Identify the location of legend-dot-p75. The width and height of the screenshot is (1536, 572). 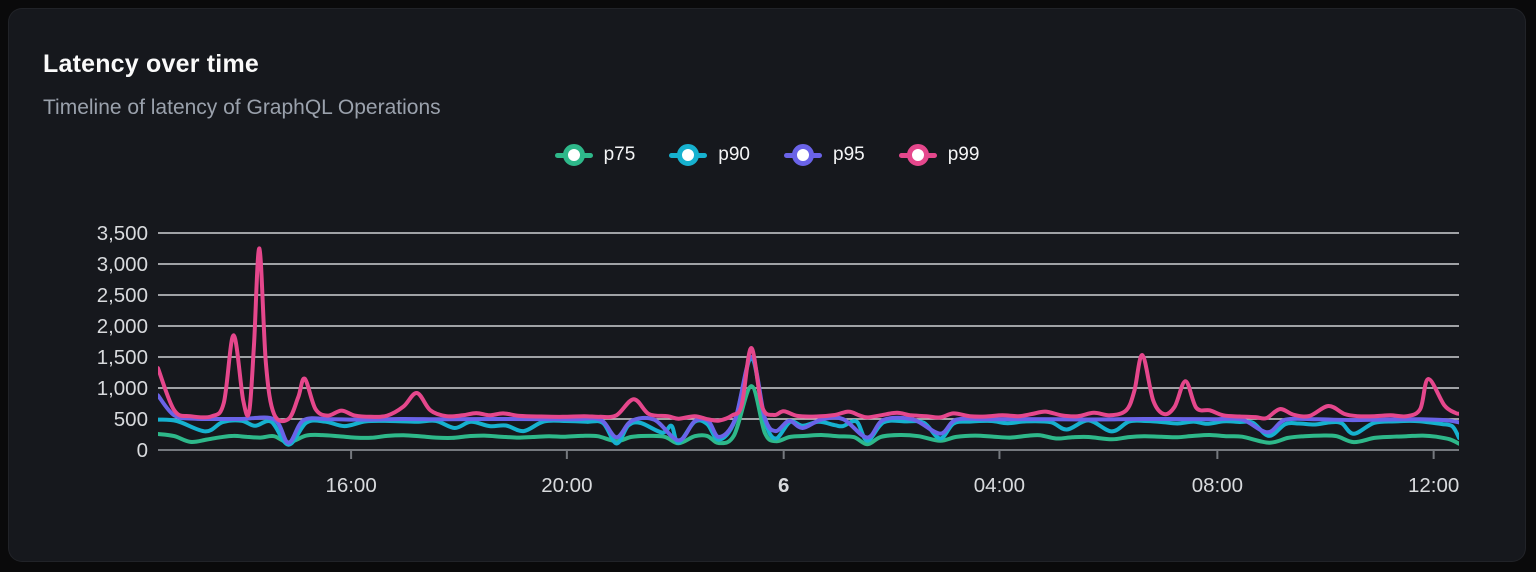
(573, 155).